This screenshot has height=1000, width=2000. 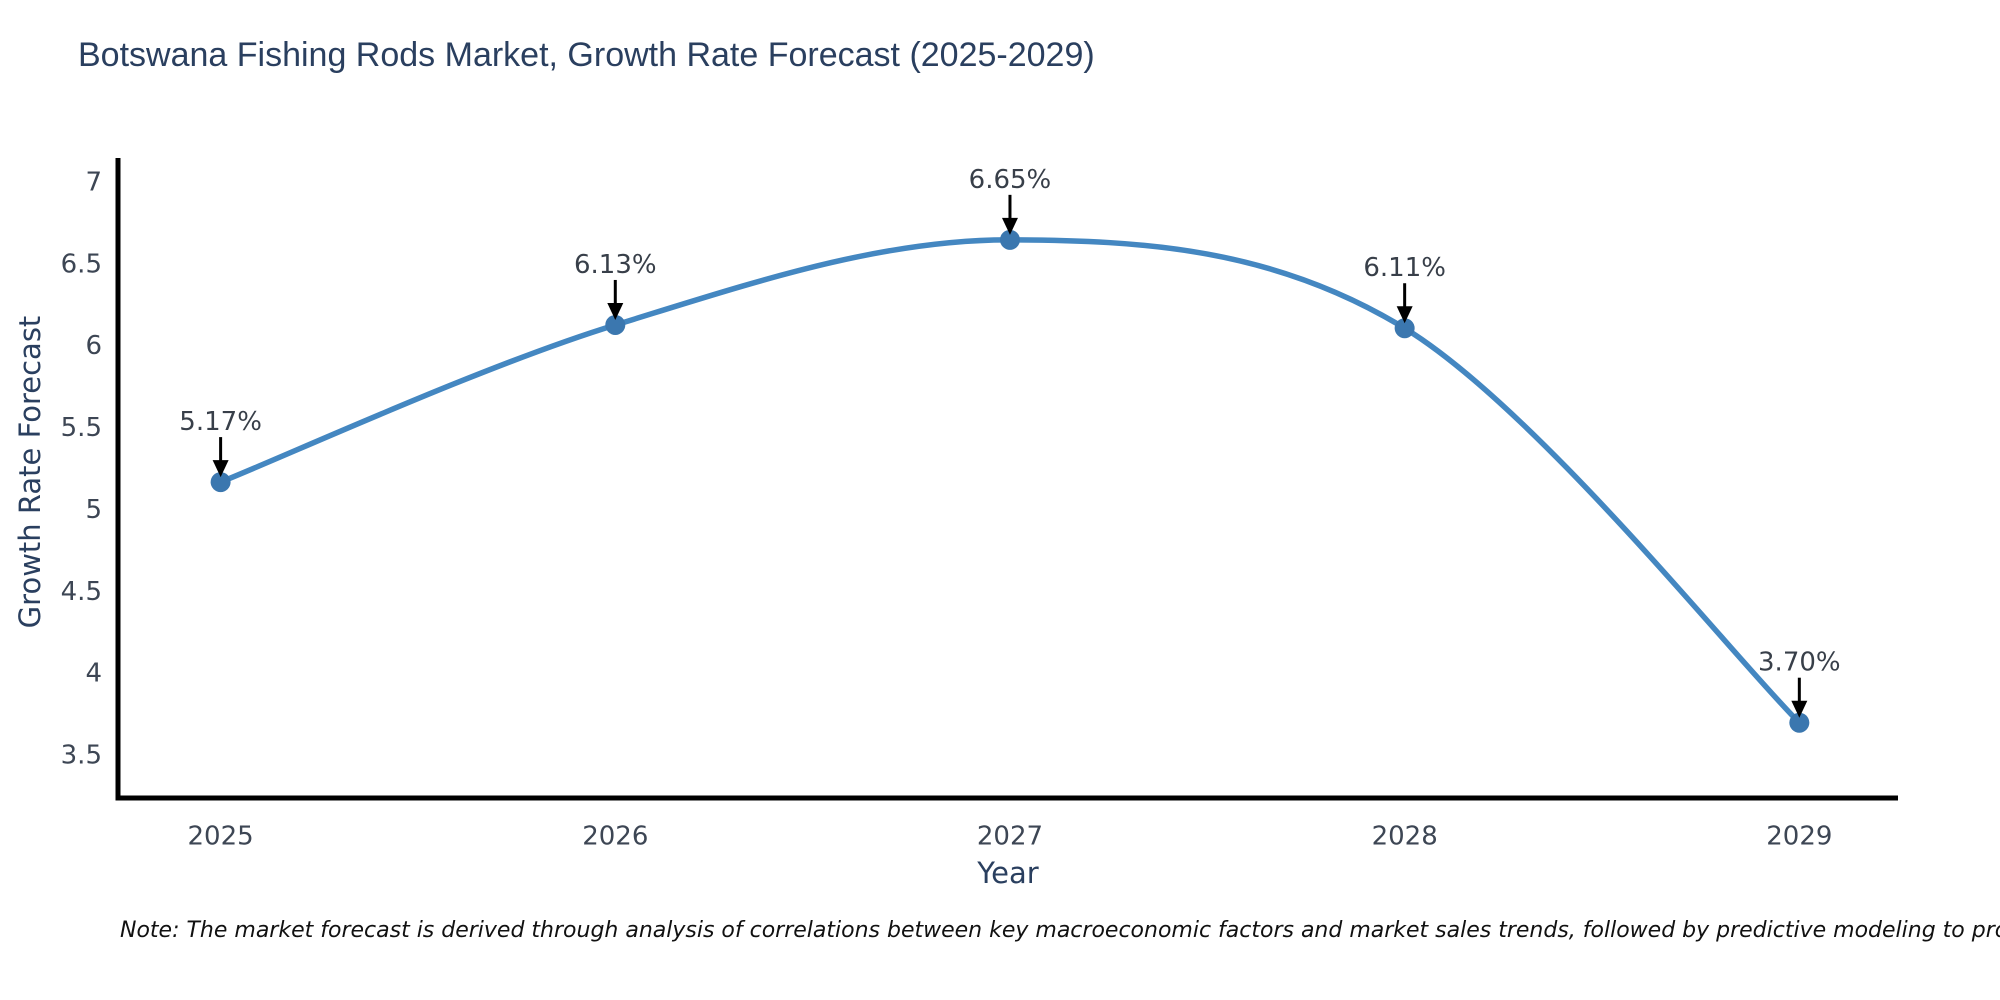 I want to click on y-tick-label: 4, so click(x=93, y=674).